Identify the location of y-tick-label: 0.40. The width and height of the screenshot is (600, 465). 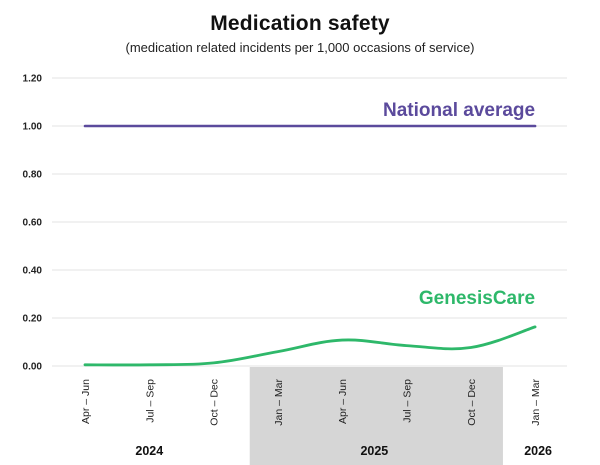
(33, 271).